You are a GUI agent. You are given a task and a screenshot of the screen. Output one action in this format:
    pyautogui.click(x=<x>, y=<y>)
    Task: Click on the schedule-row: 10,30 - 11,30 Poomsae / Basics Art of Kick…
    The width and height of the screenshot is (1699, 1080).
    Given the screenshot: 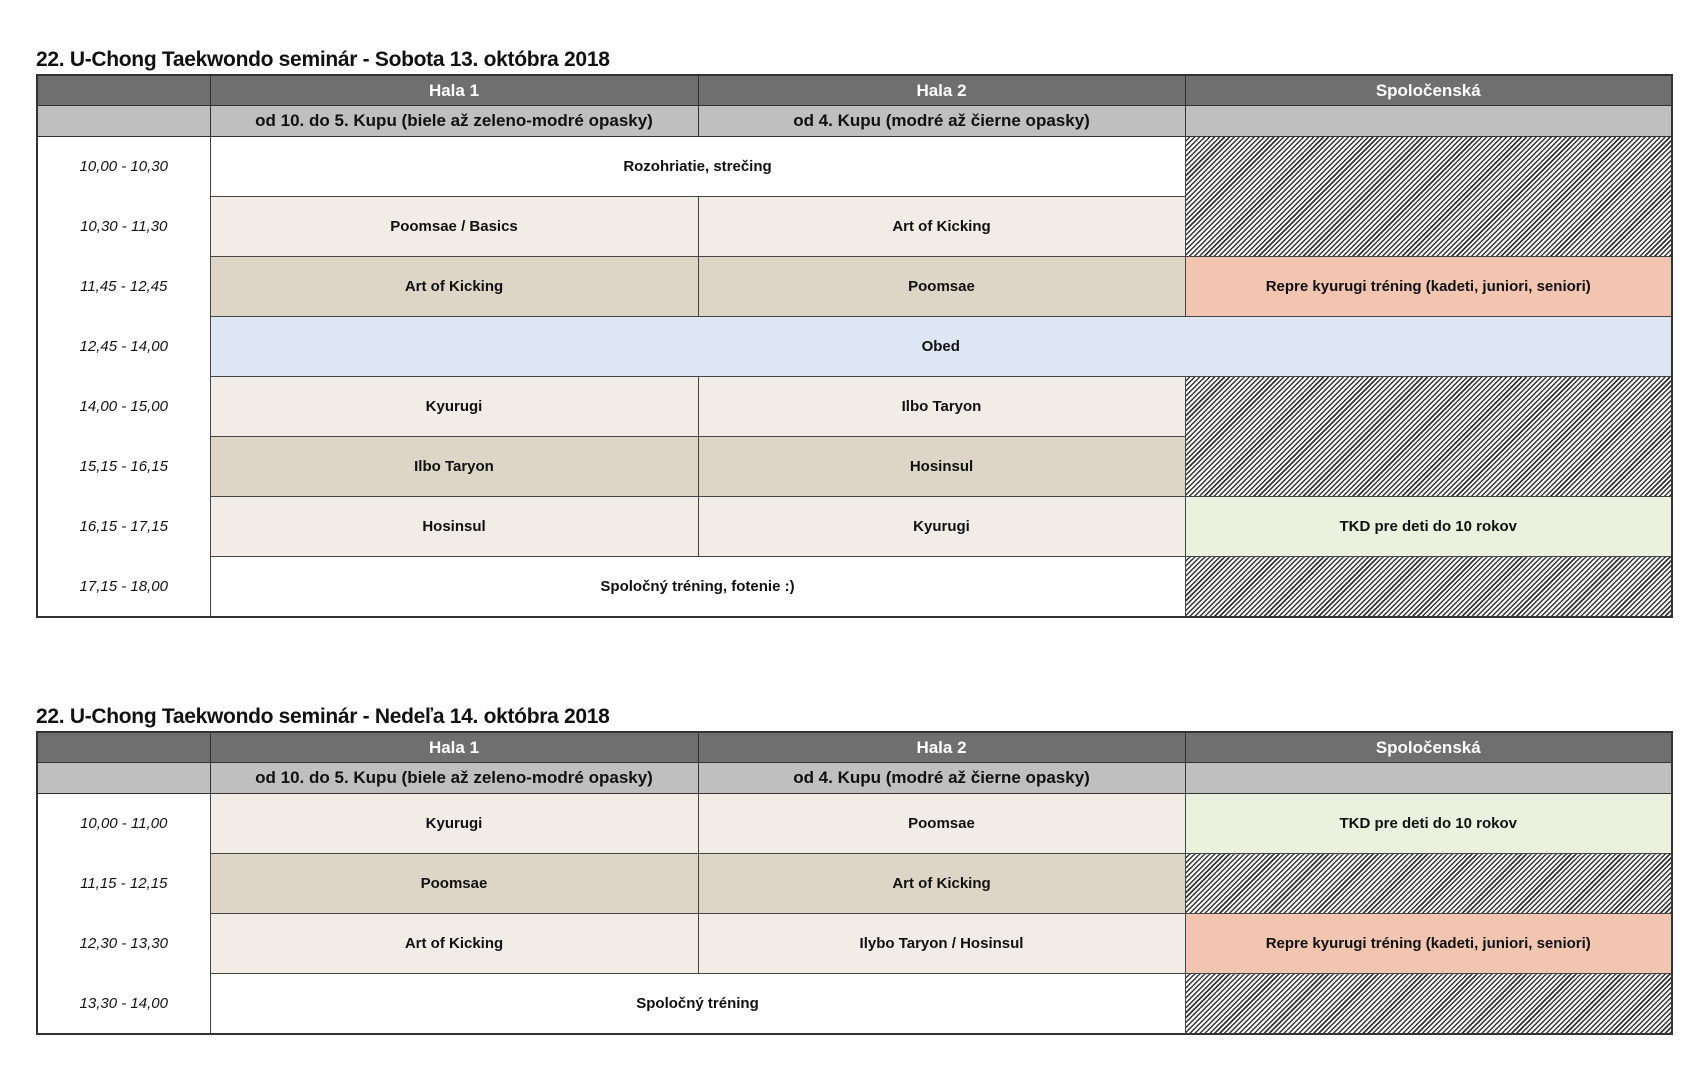 What is the action you would take?
    pyautogui.click(x=854, y=226)
    